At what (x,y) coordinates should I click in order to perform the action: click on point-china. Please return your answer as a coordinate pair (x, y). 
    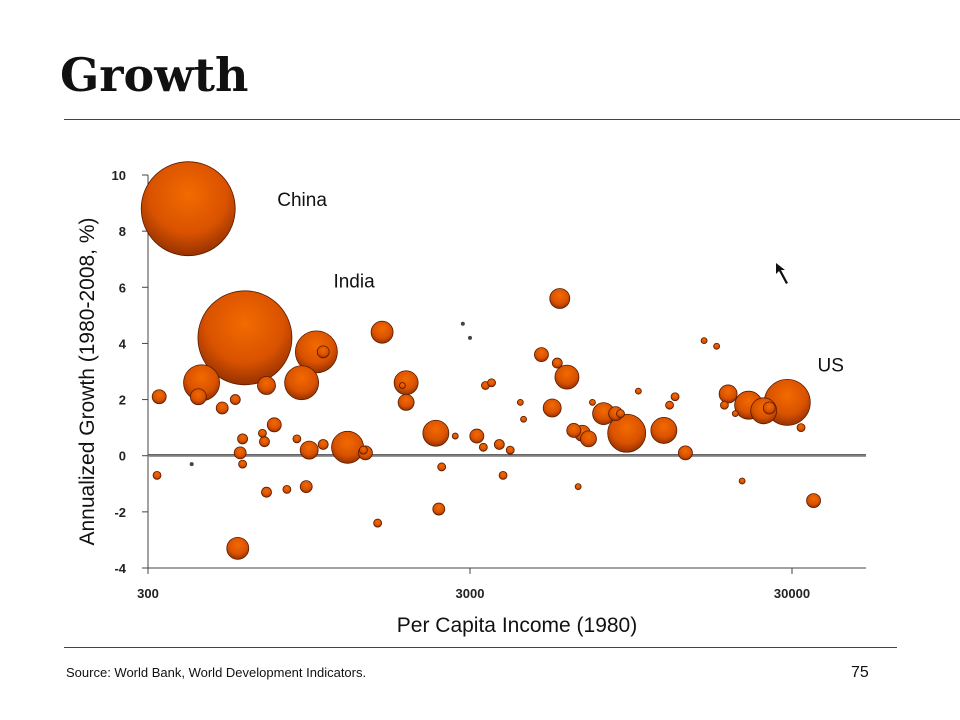
    Looking at the image, I should click on (188, 209).